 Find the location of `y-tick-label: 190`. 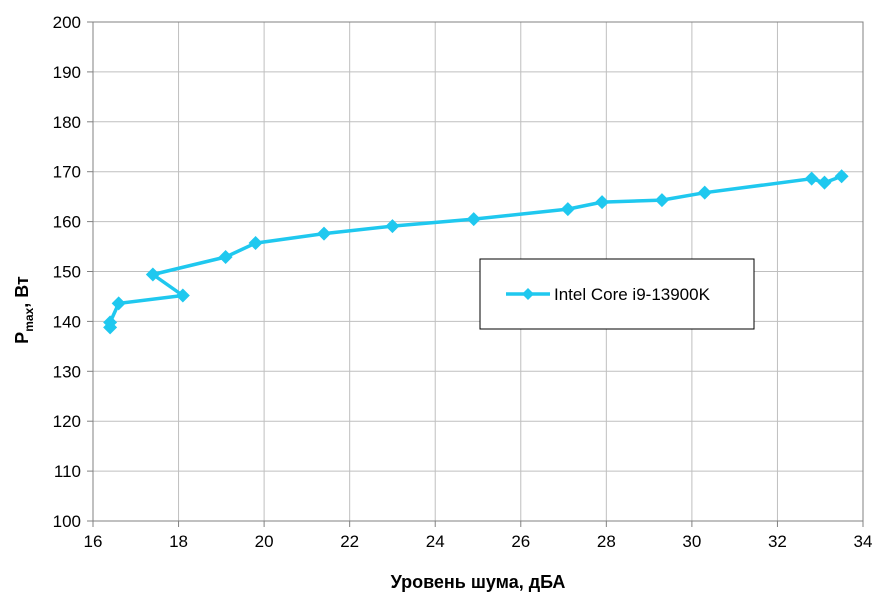

y-tick-label: 190 is located at coordinates (67, 72).